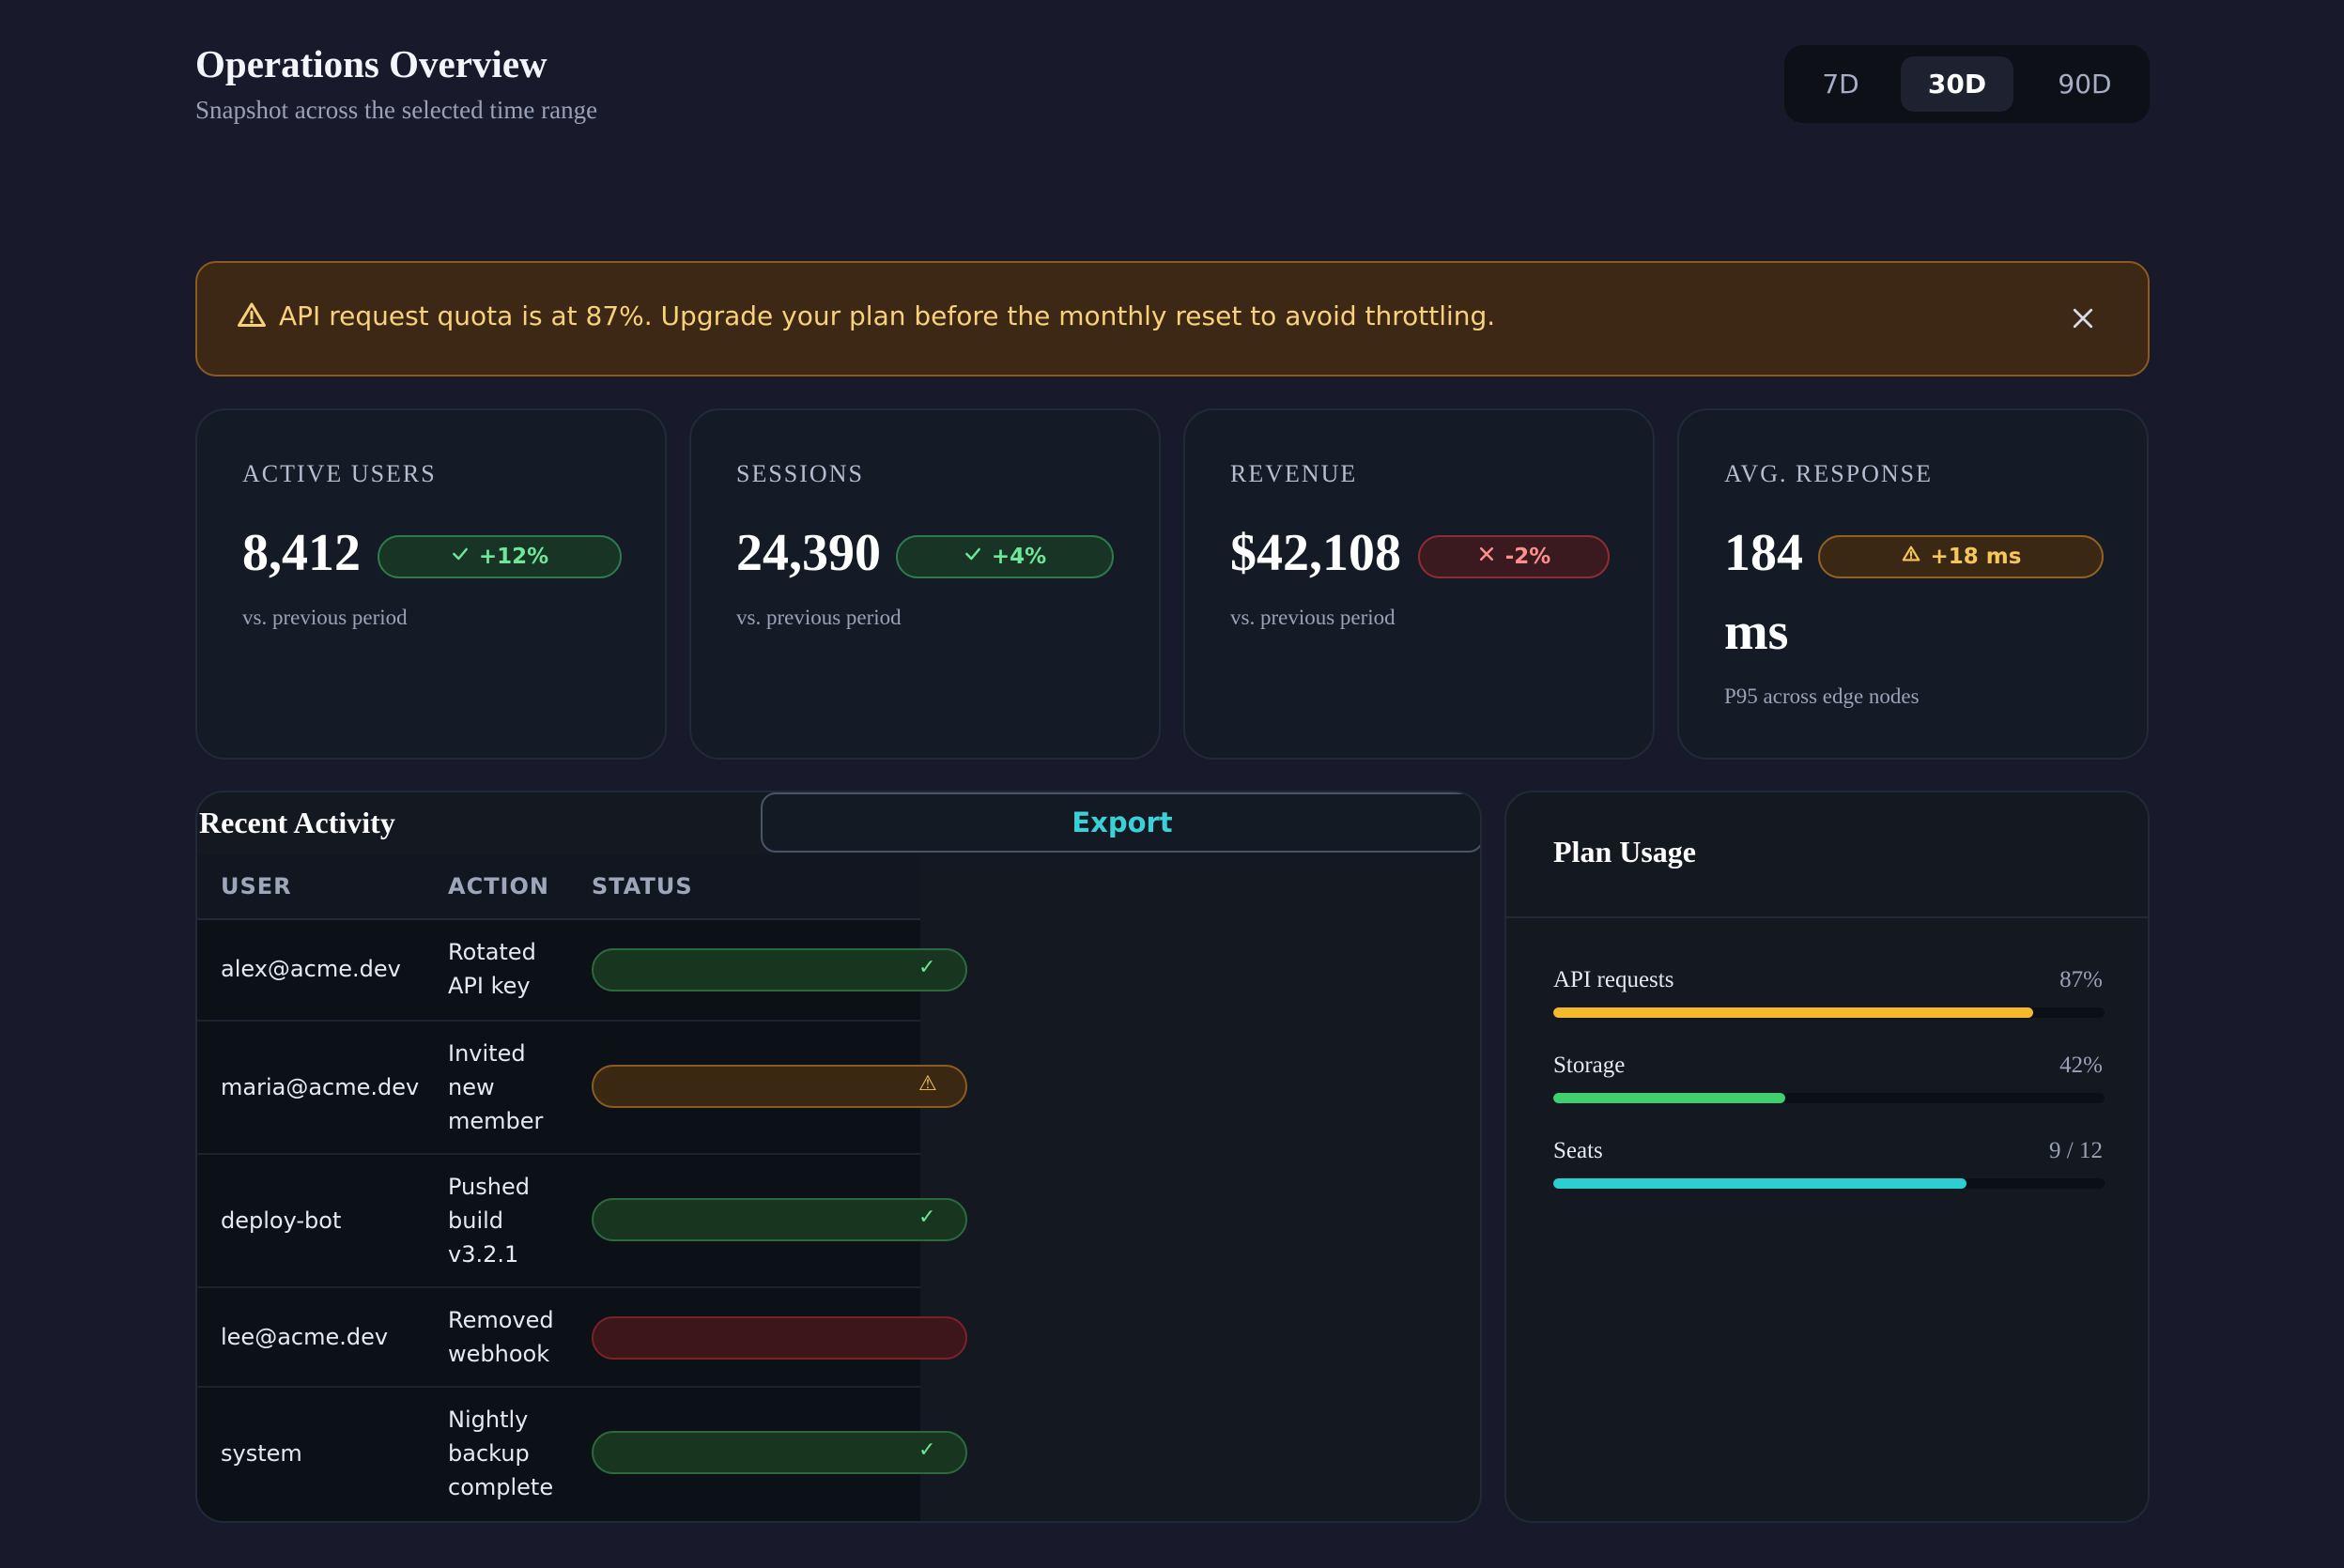  What do you see at coordinates (489, 1221) in the screenshot?
I see `row-action: Pushed build v3.2.1` at bounding box center [489, 1221].